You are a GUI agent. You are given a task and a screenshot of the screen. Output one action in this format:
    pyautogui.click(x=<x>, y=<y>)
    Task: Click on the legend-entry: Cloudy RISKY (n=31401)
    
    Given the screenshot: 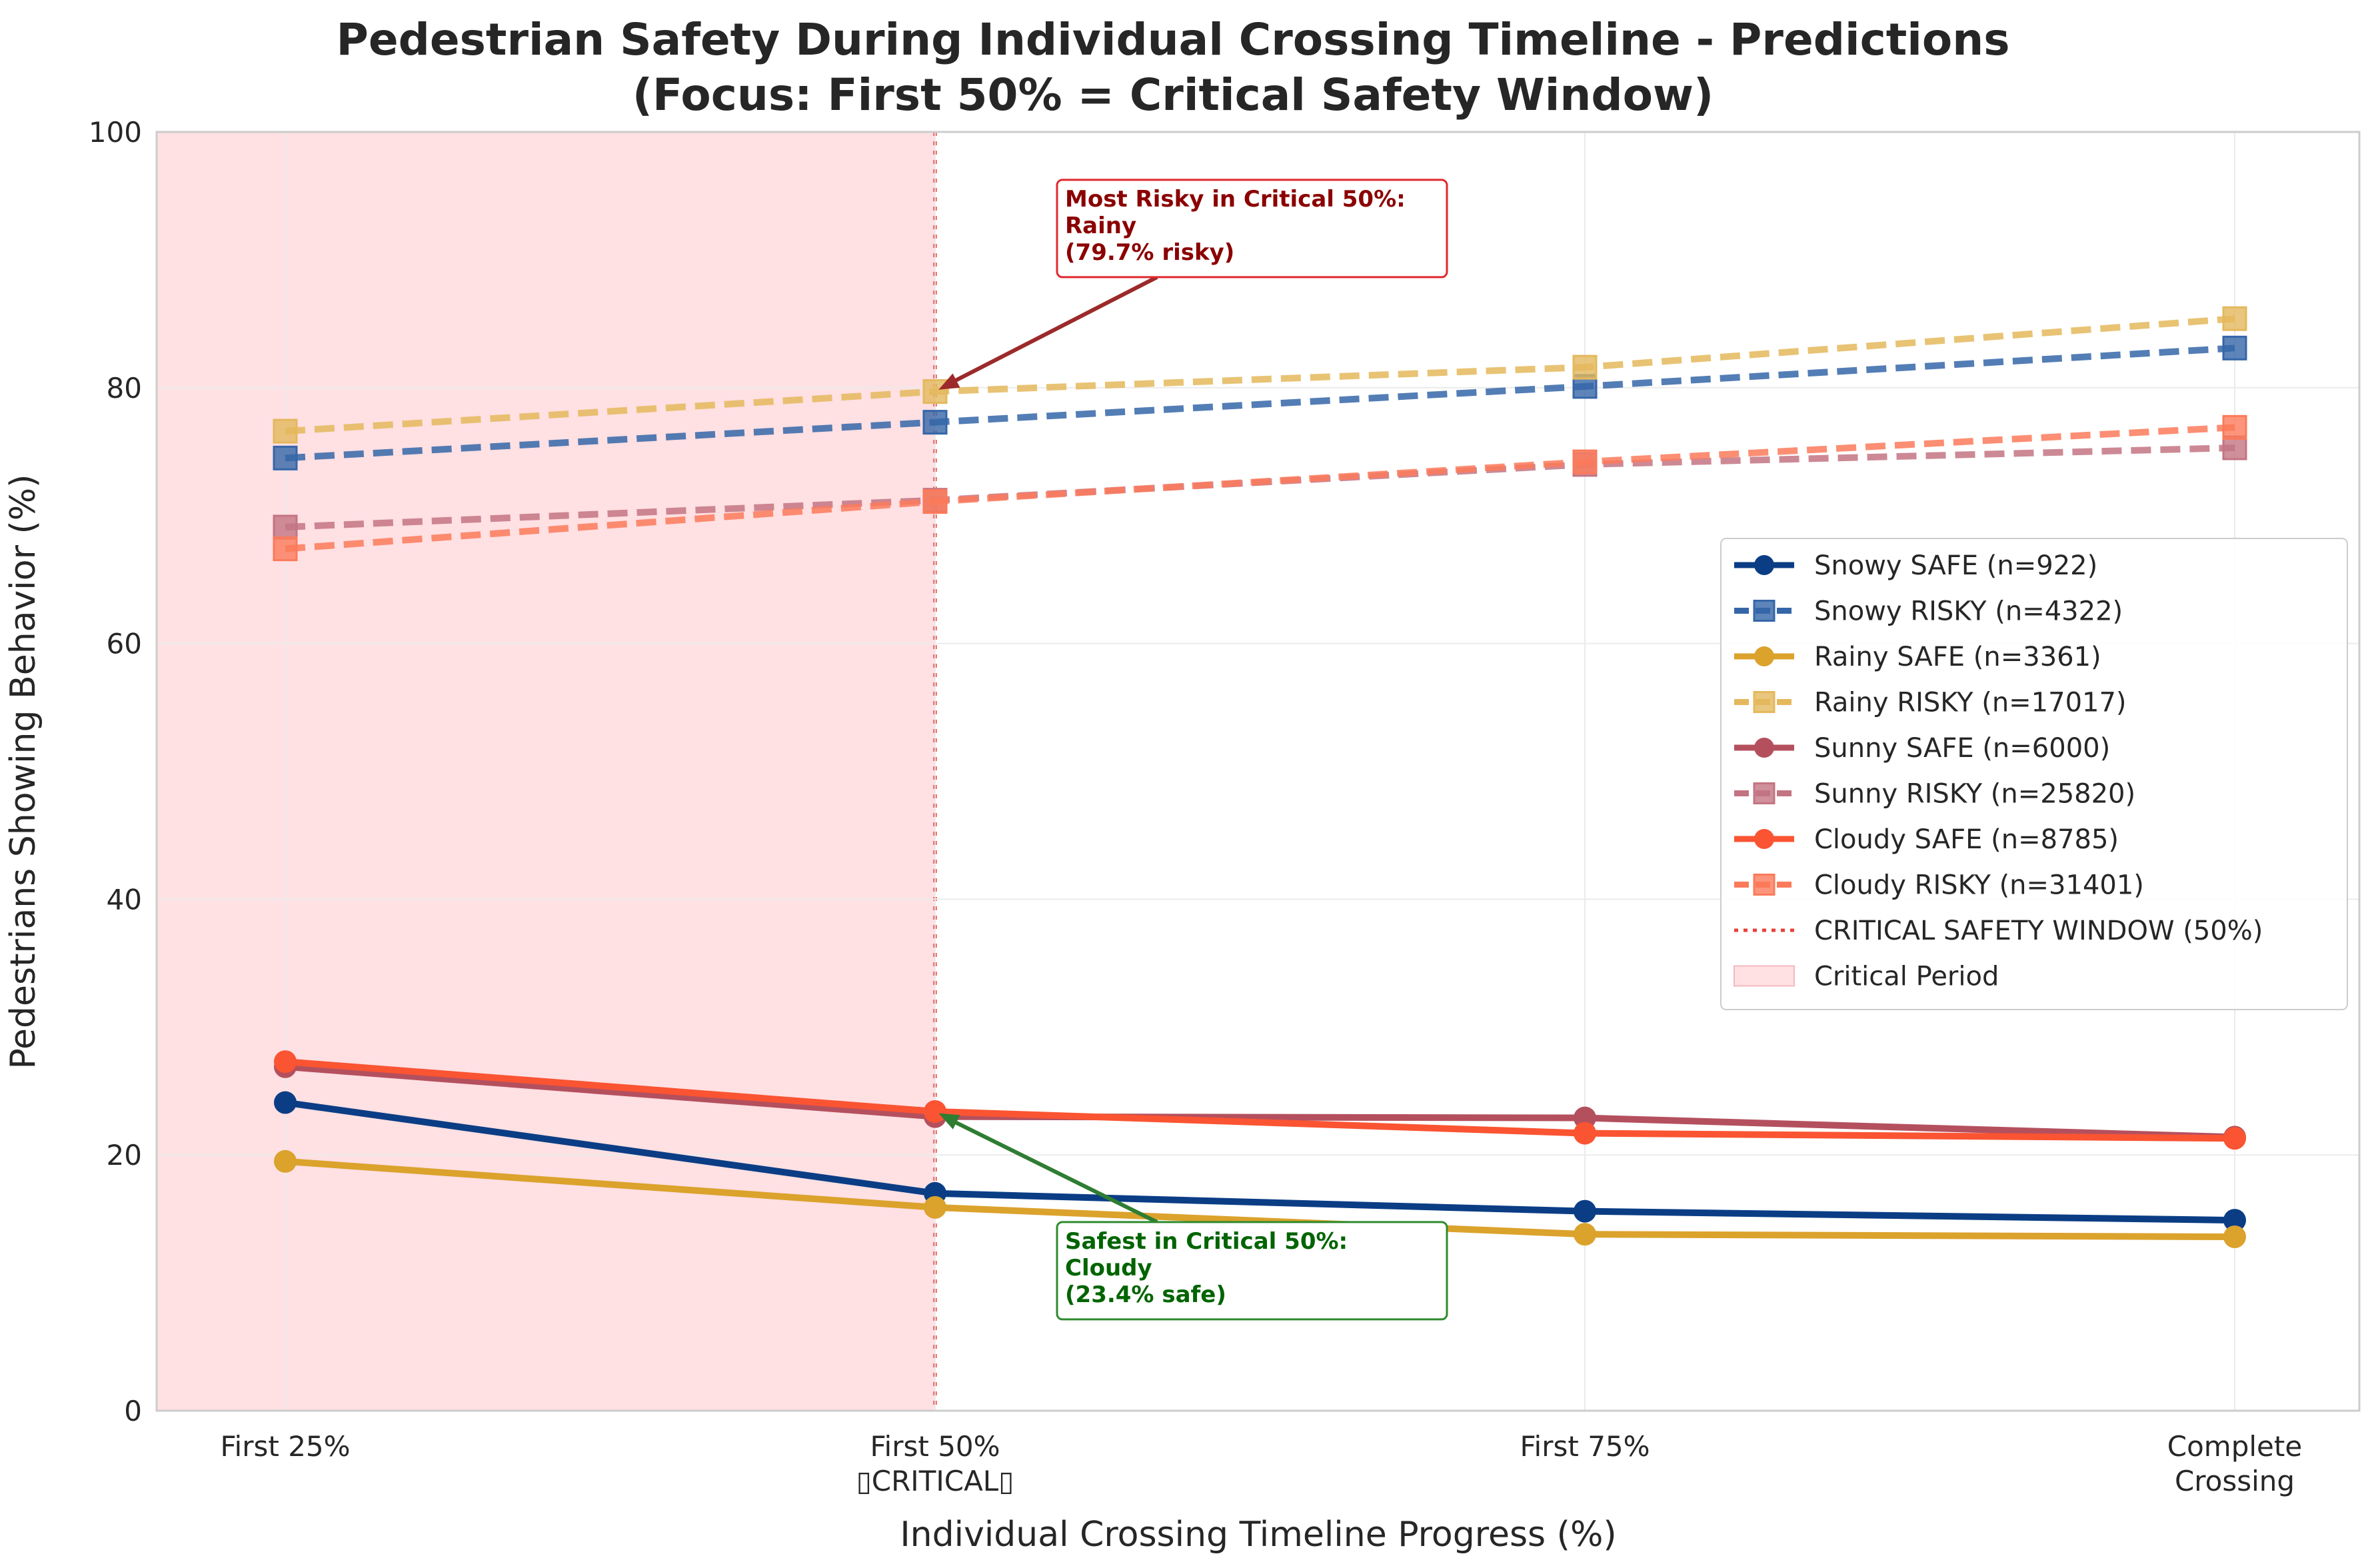 What is the action you would take?
    pyautogui.click(x=1939, y=885)
    